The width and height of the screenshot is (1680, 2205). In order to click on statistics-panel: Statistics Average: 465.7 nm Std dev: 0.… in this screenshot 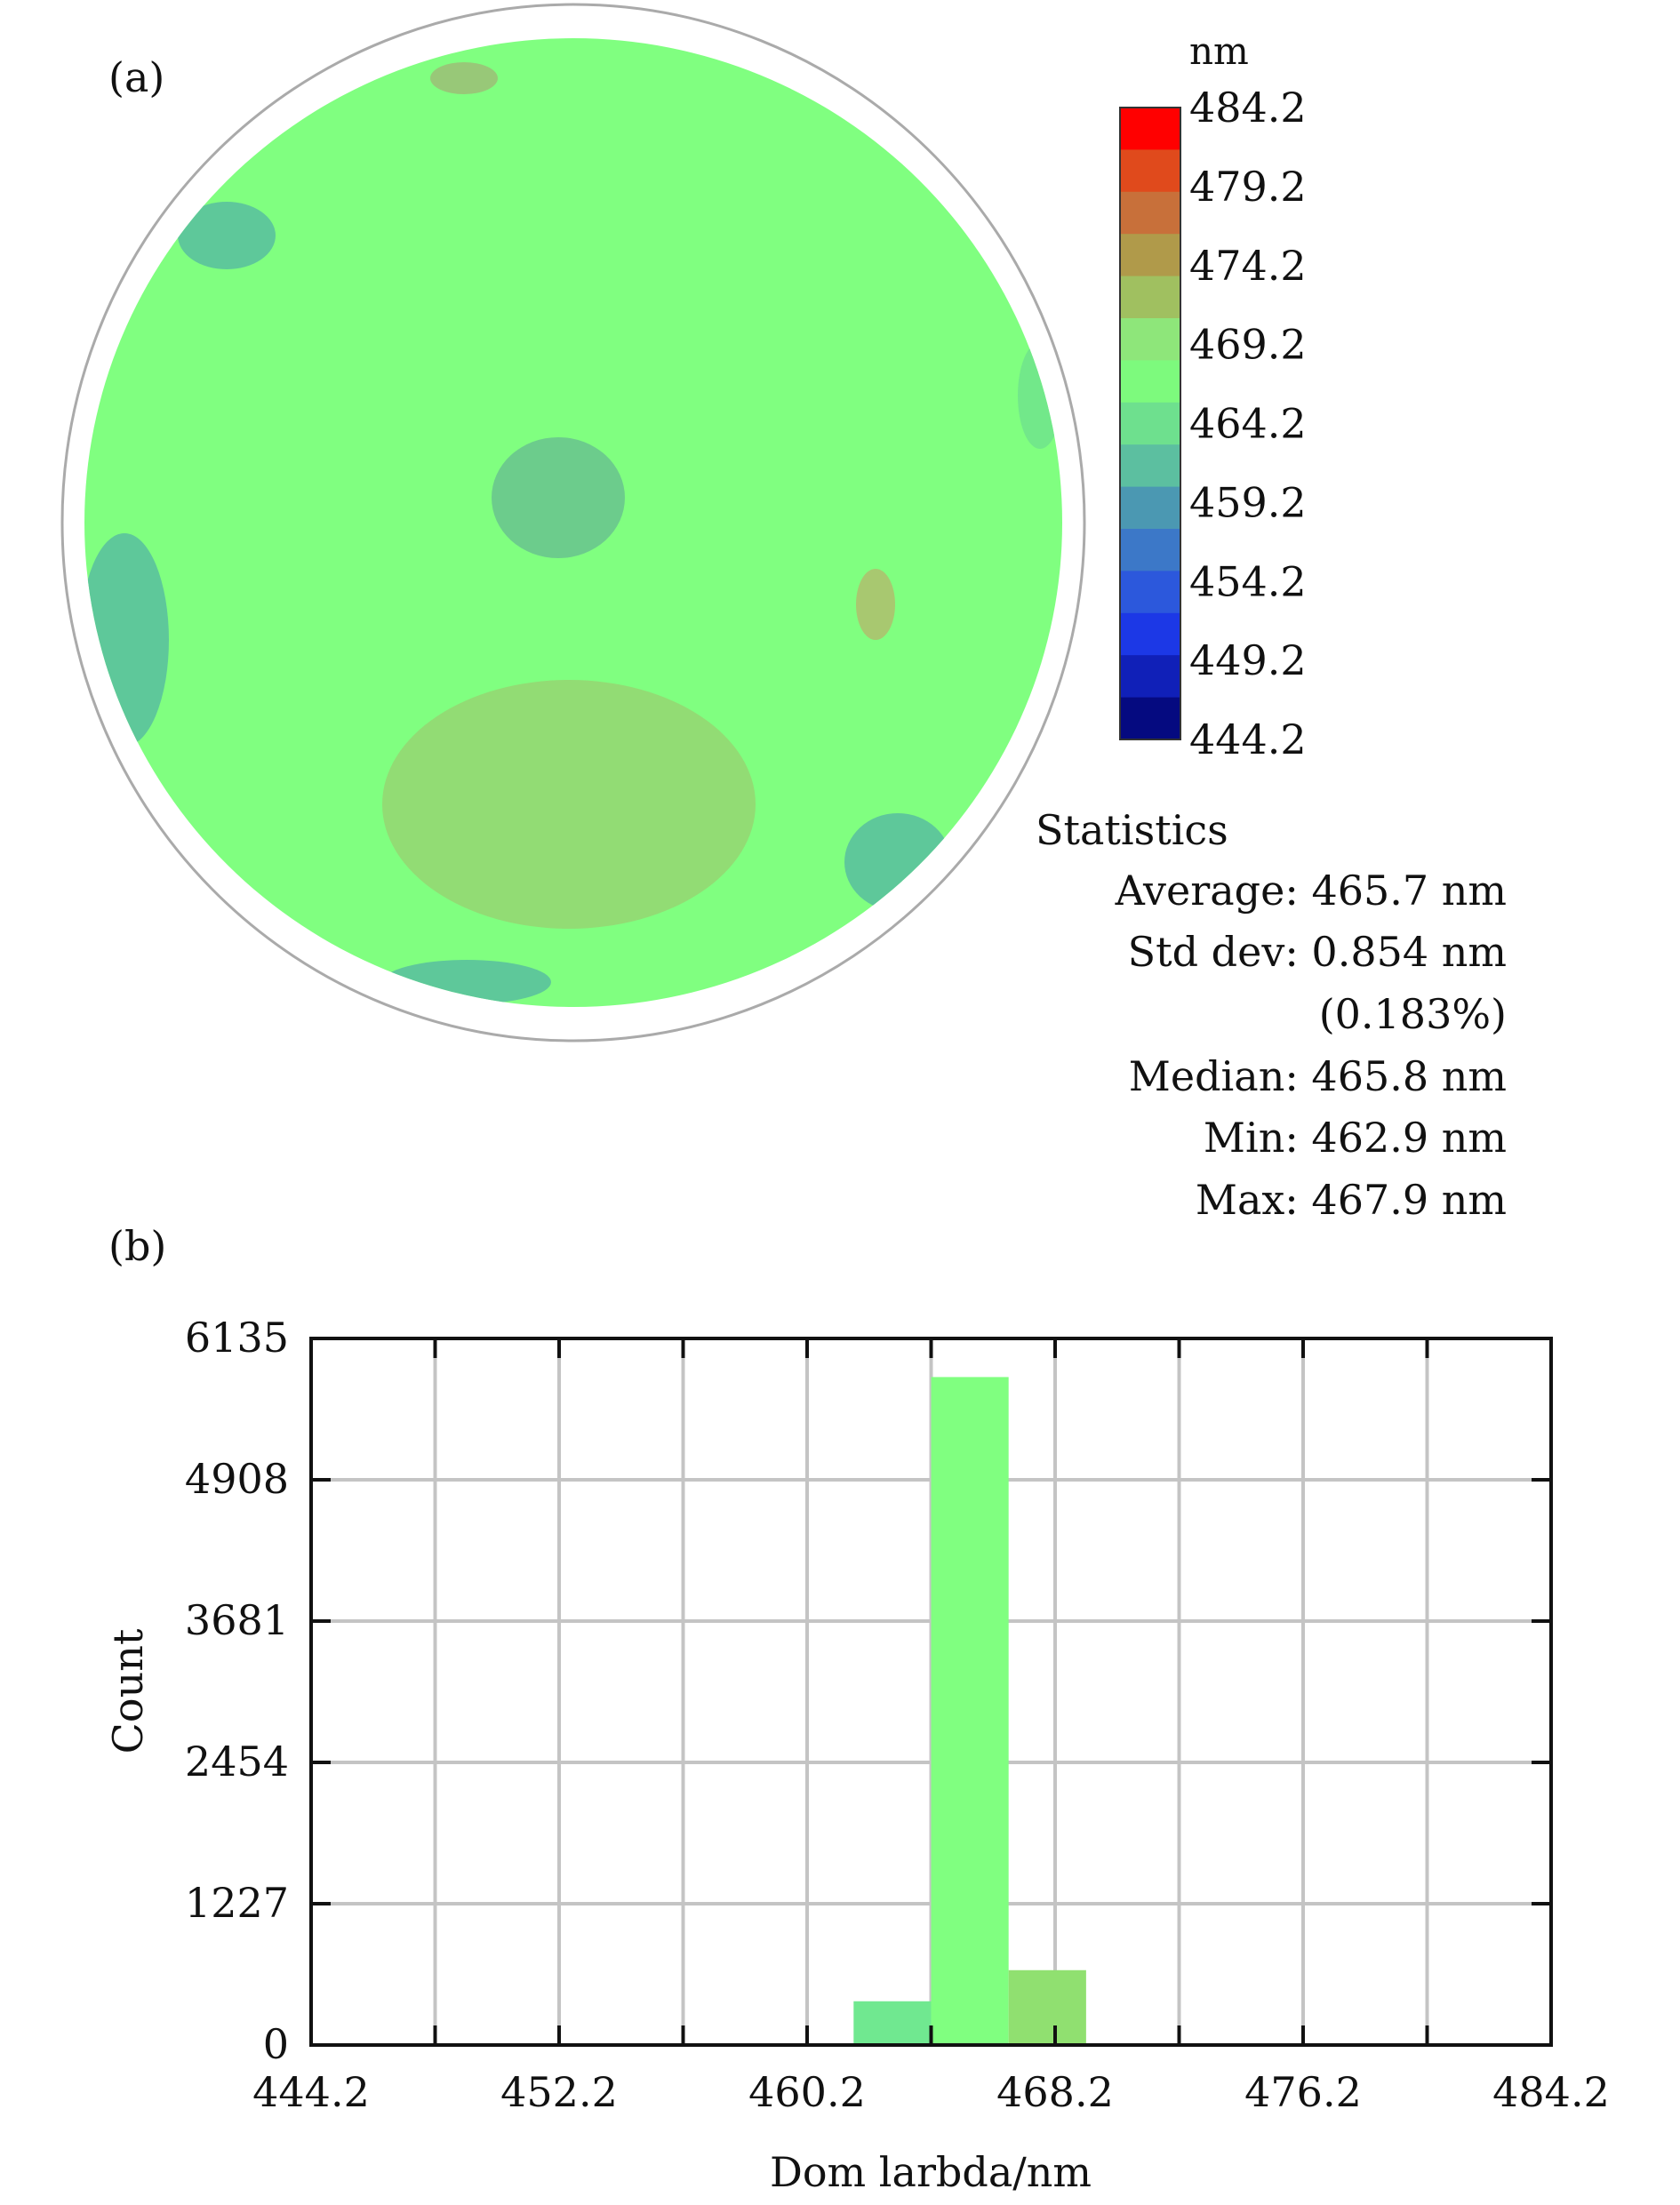, I will do `click(1271, 1015)`.